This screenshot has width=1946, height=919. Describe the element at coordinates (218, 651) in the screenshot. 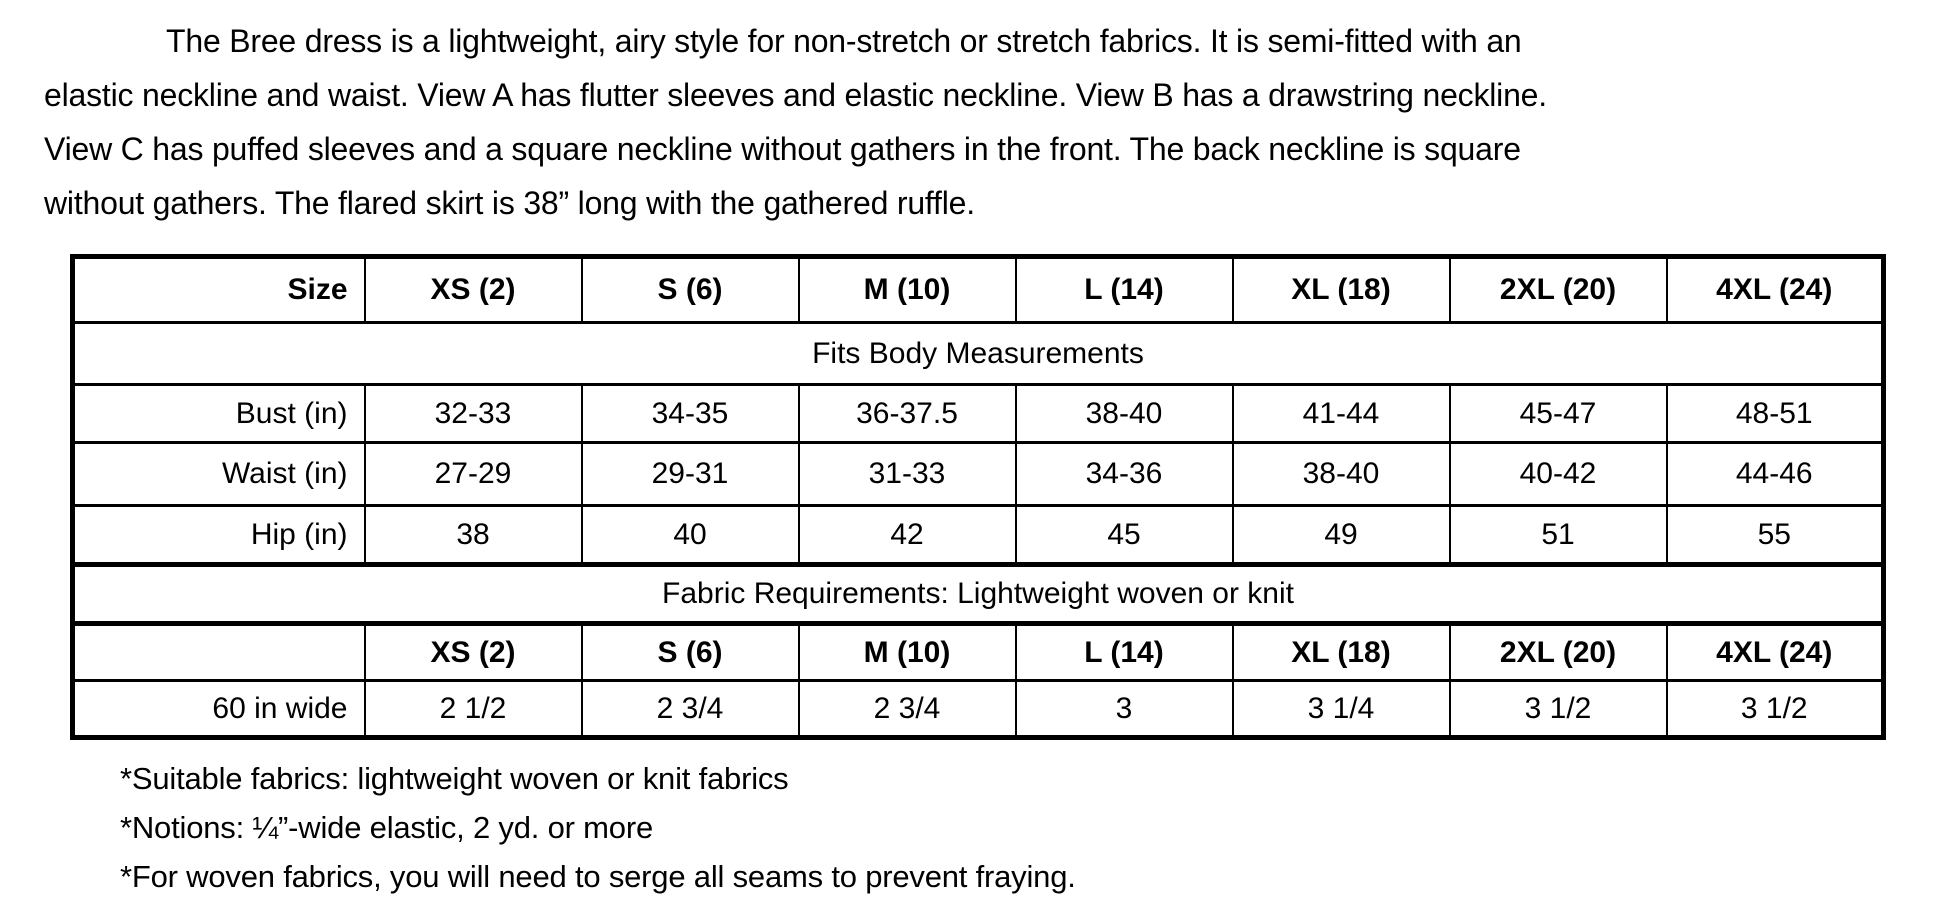

I see `fabric-header-blank-cell` at that location.